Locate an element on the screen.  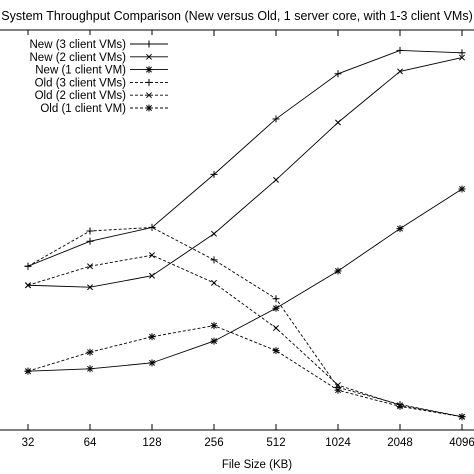
legend-item: Old (3 client VMs) is located at coordinates (101, 83).